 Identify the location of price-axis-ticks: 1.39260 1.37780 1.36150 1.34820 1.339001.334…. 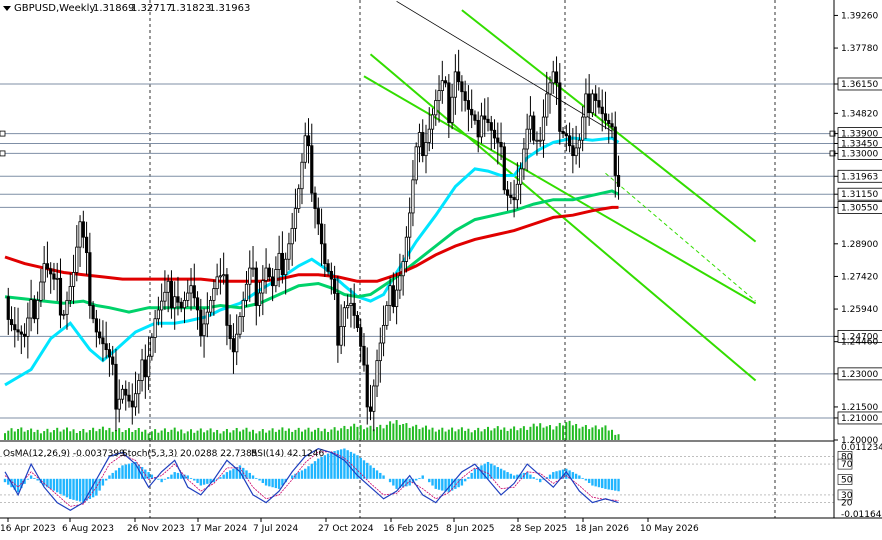
(858, 265).